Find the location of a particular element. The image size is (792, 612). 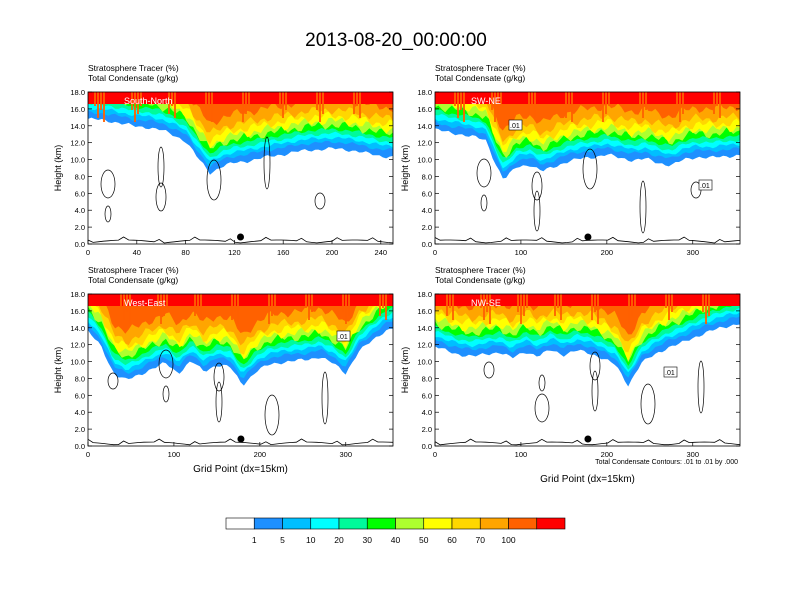

colorbar: 1 5 10 20 30 40 50 60 70 100 is located at coordinates (395, 531).